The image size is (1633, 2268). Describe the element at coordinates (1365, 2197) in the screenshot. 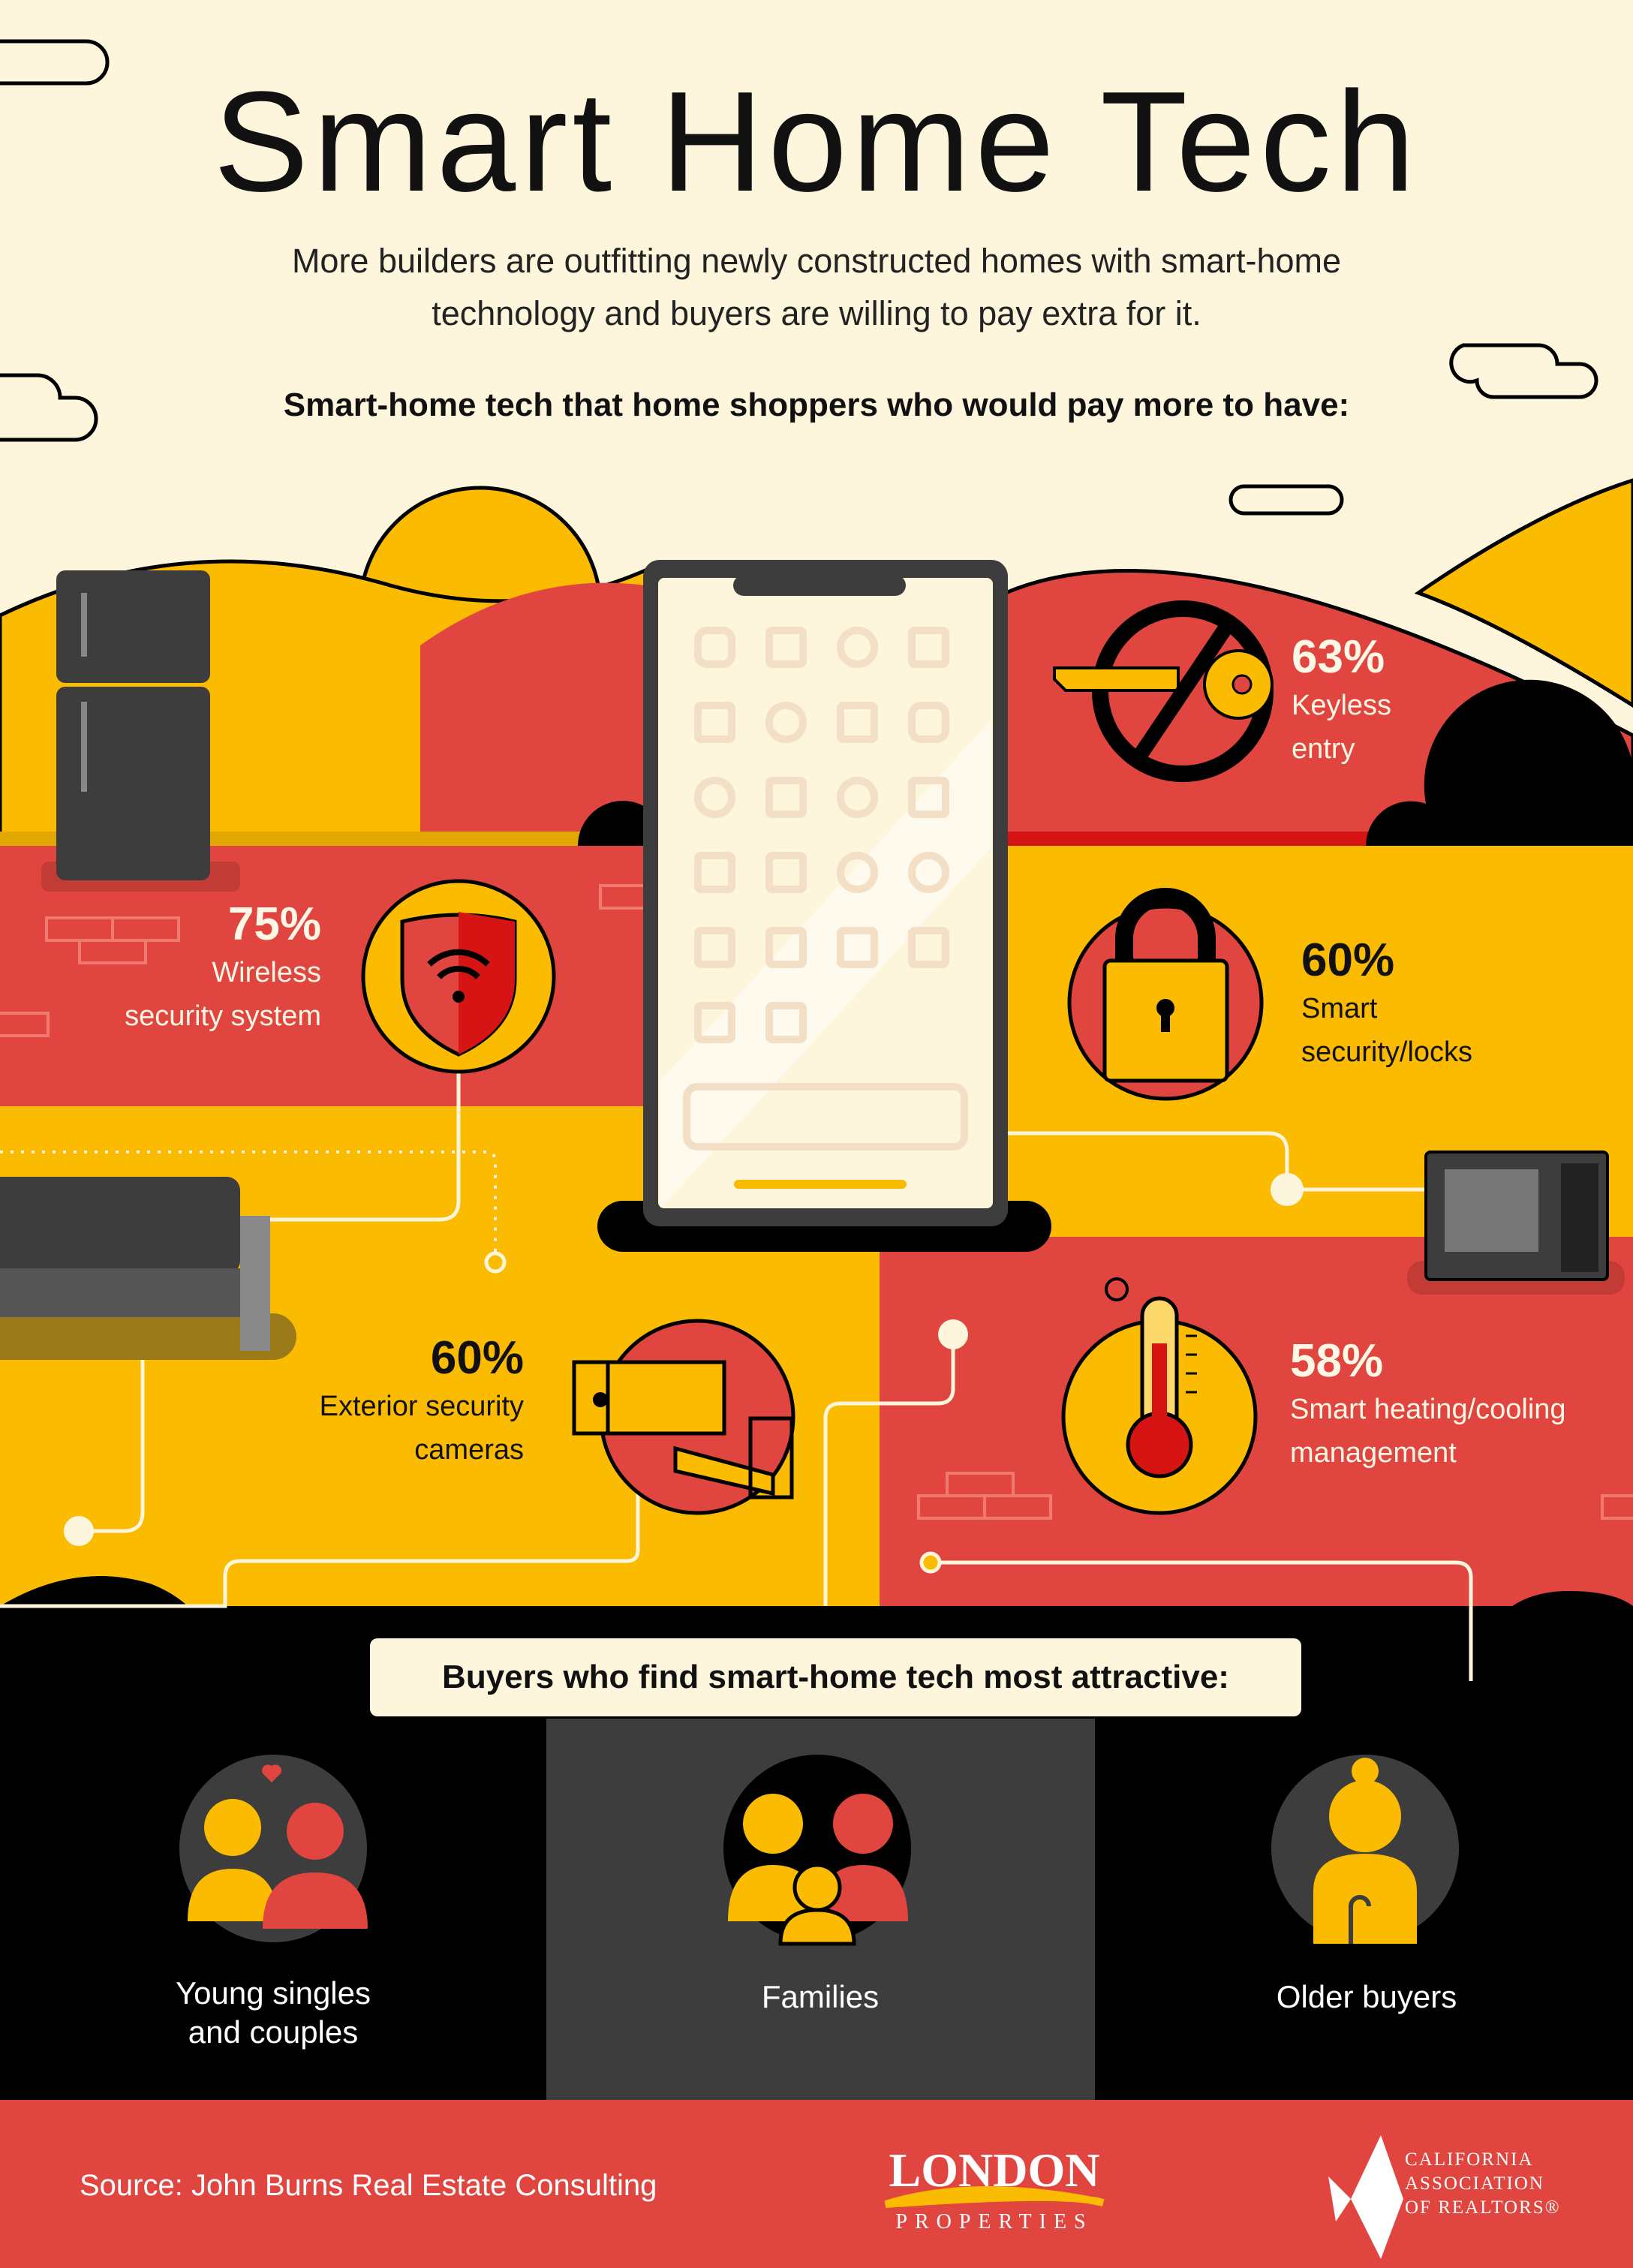

I see `car-logo` at that location.